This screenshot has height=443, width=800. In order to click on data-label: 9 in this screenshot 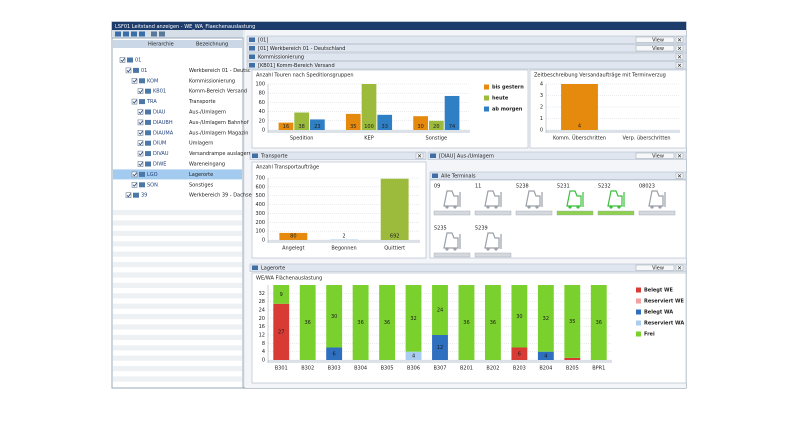, I will do `click(281, 295)`.